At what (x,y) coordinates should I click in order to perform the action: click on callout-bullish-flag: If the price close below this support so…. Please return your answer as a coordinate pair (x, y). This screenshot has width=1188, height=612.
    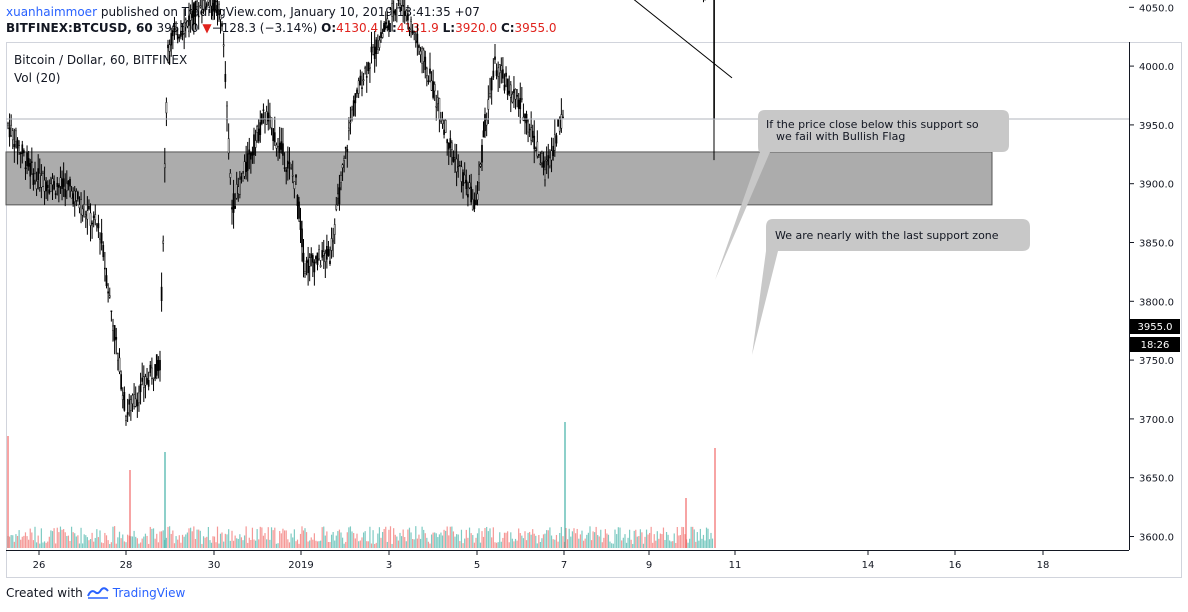
    Looking at the image, I should click on (862, 195).